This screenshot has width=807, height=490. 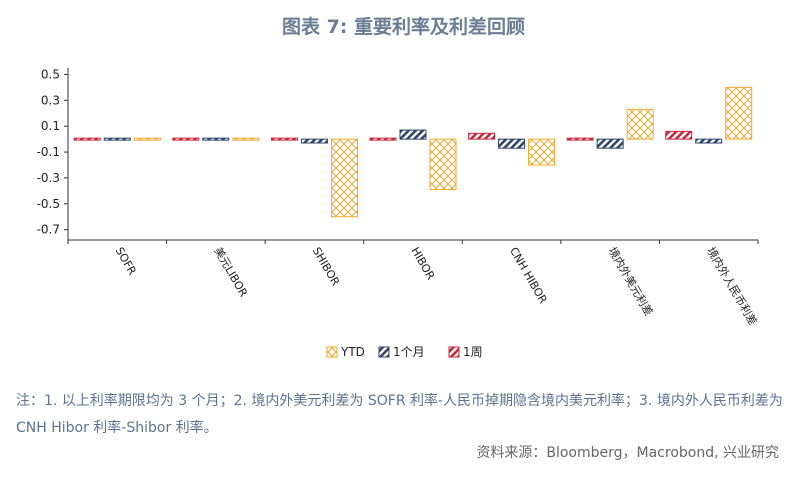 What do you see at coordinates (403, 27) in the screenshot?
I see `chart-title: 图表 7: 重要利率及利差回顾` at bounding box center [403, 27].